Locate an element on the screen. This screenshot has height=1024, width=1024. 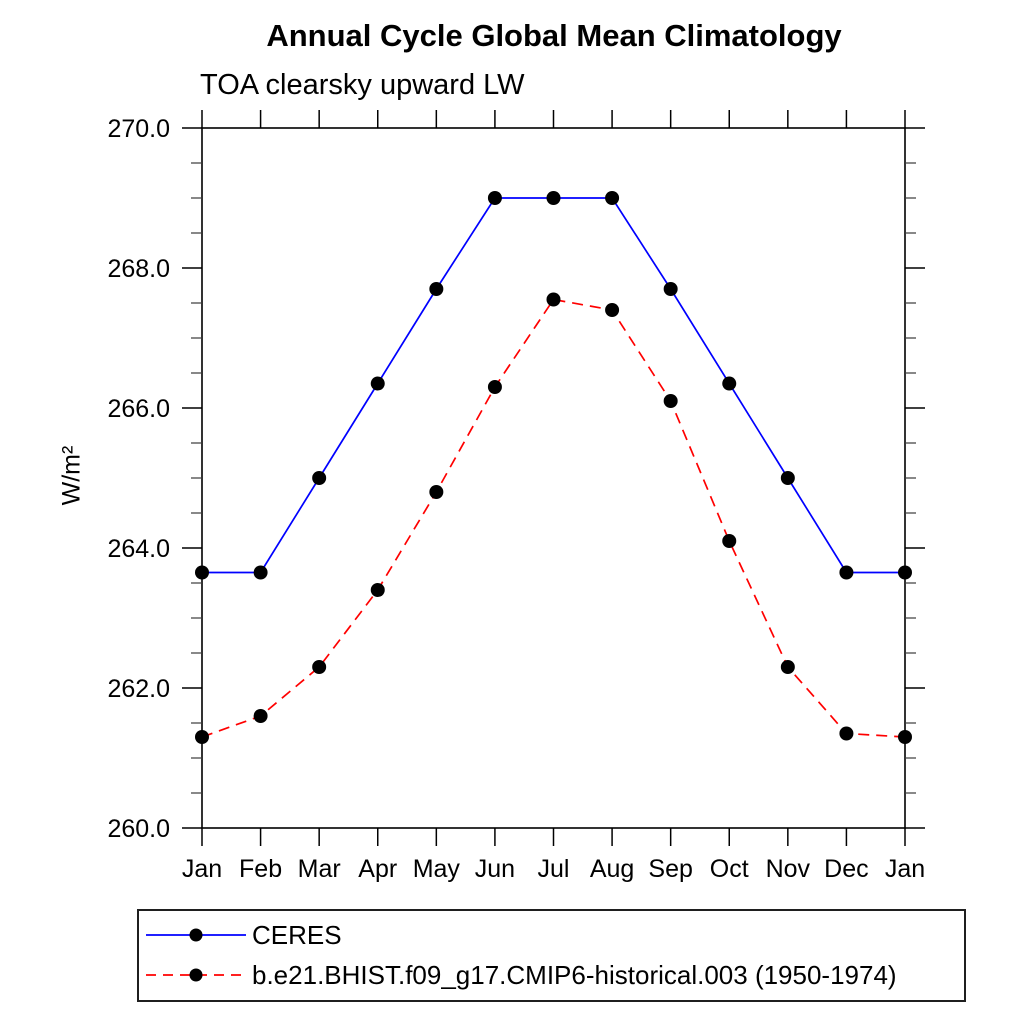
y-tick-label: 270.0 is located at coordinates (138, 129).